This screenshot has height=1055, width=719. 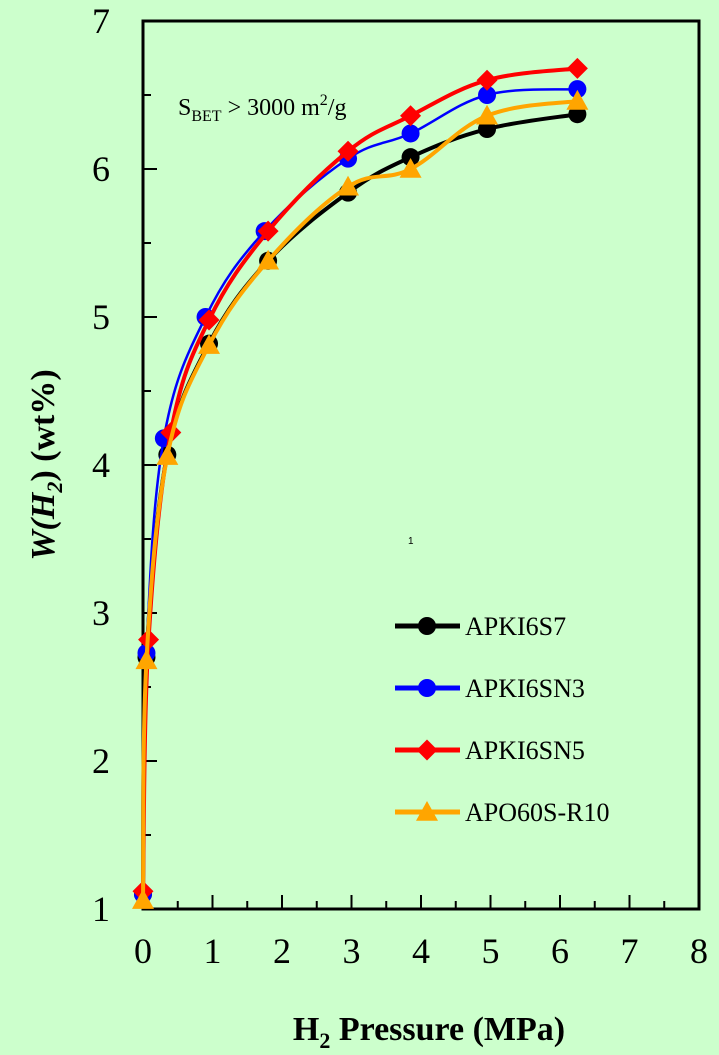 I want to click on x-tick-label: 3, so click(x=352, y=951).